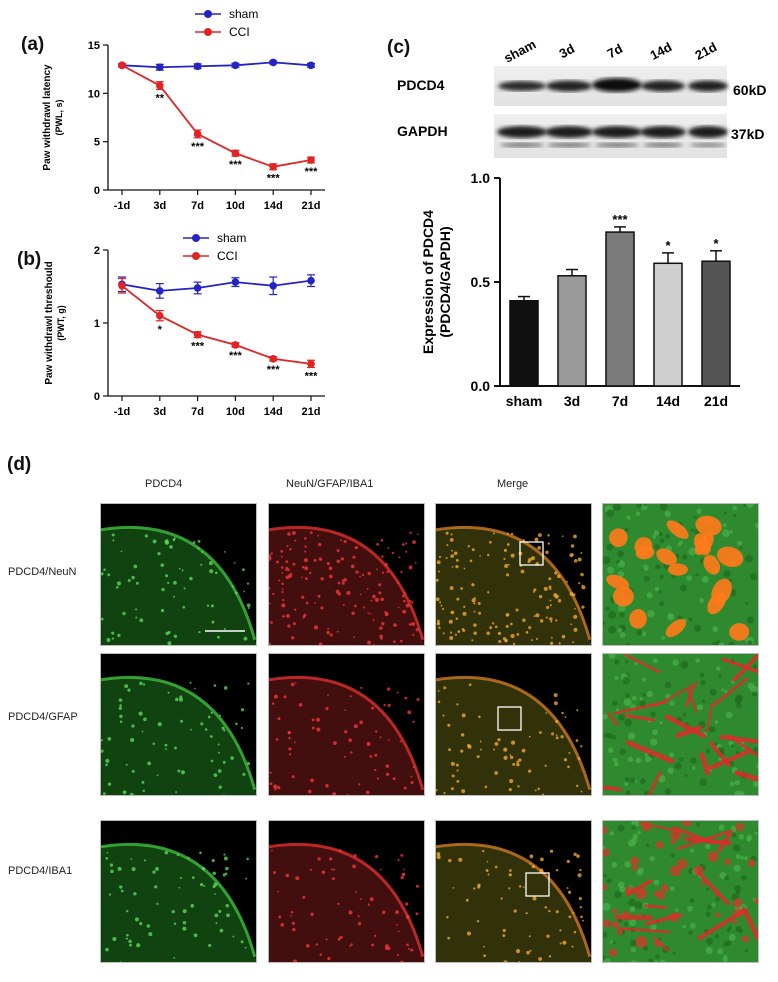 The width and height of the screenshot is (778, 982). Describe the element at coordinates (346, 903) in the screenshot. I see `tissue` at that location.